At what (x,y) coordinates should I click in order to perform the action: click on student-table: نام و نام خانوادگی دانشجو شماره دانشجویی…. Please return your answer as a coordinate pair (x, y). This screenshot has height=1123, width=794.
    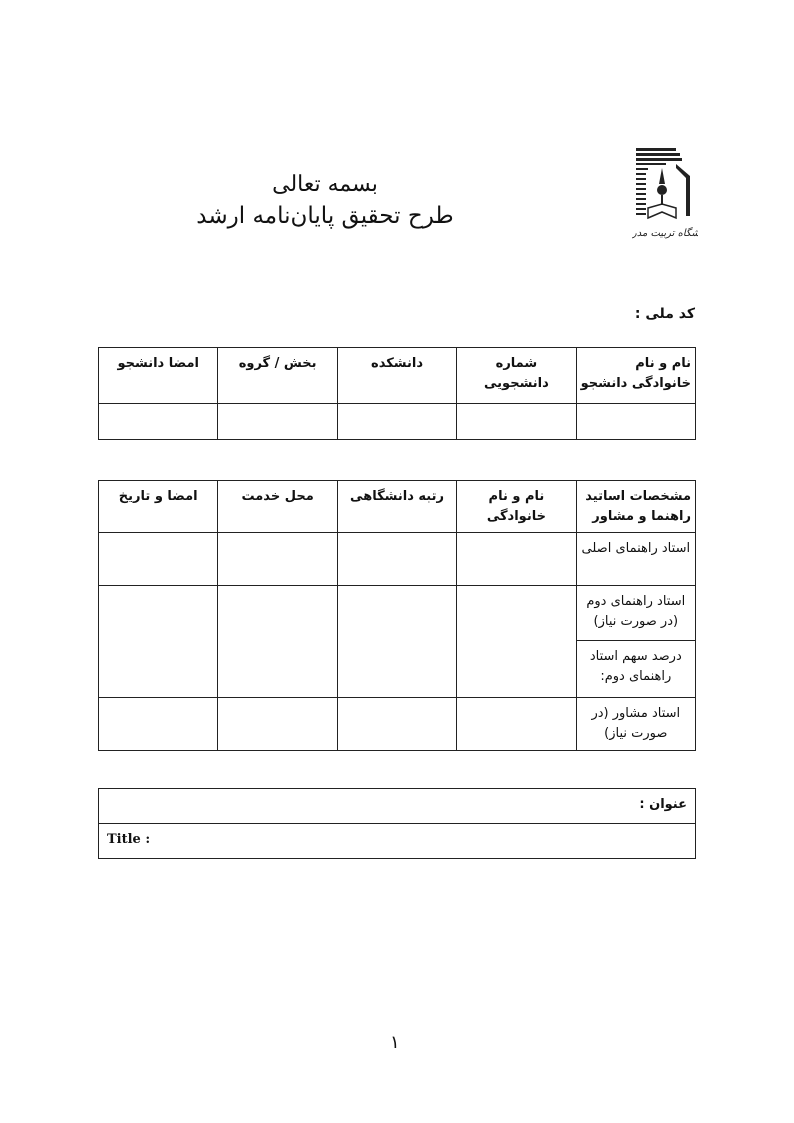
    Looking at the image, I should click on (397, 393).